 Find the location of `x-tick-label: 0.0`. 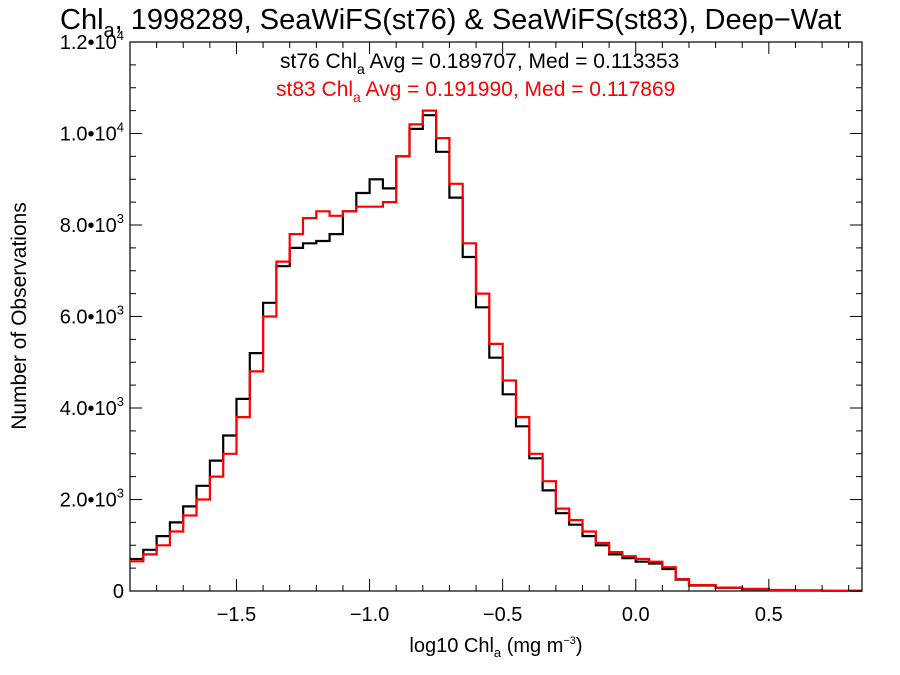

x-tick-label: 0.0 is located at coordinates (636, 615).